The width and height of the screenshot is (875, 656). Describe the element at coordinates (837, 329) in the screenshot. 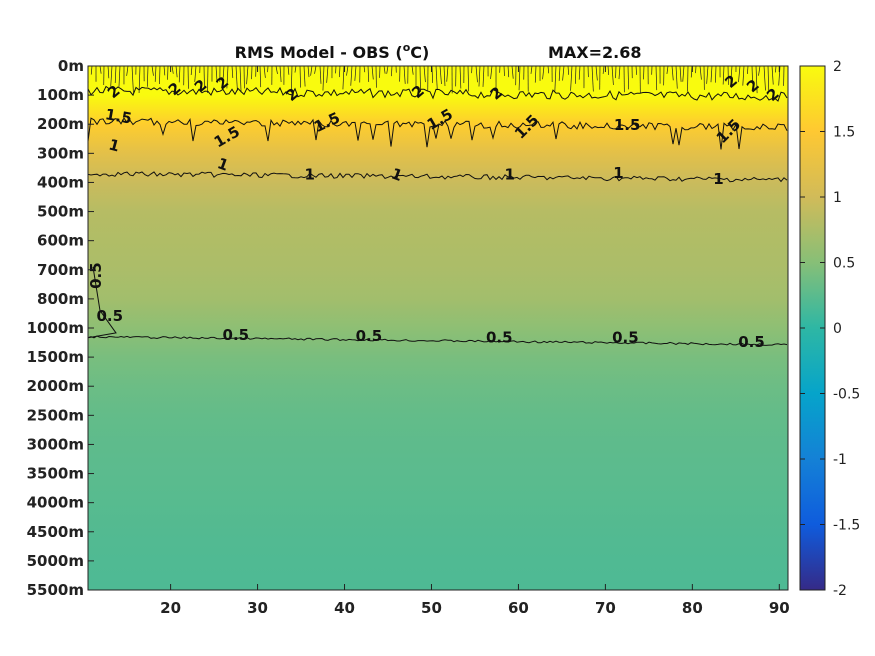

I see `colorbar-tick-label: 0` at that location.